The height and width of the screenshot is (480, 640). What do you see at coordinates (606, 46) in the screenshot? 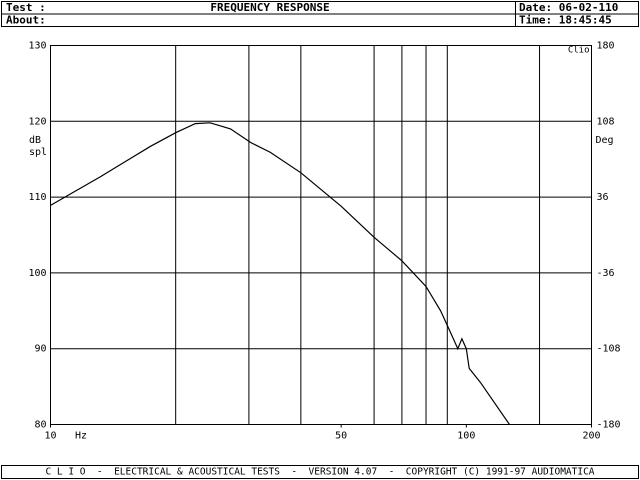
I see `y2-tick-label: 180` at bounding box center [606, 46].